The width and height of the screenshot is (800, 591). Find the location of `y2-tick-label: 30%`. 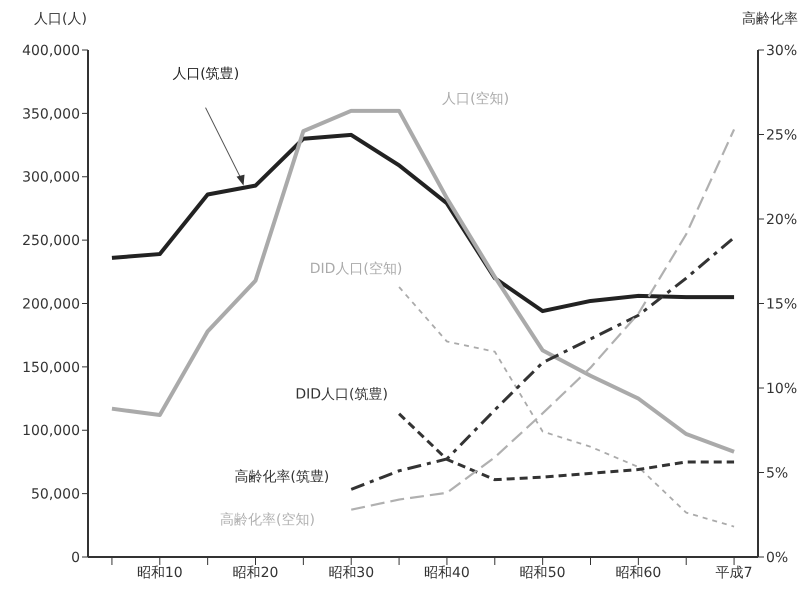

y2-tick-label: 30% is located at coordinates (782, 50).